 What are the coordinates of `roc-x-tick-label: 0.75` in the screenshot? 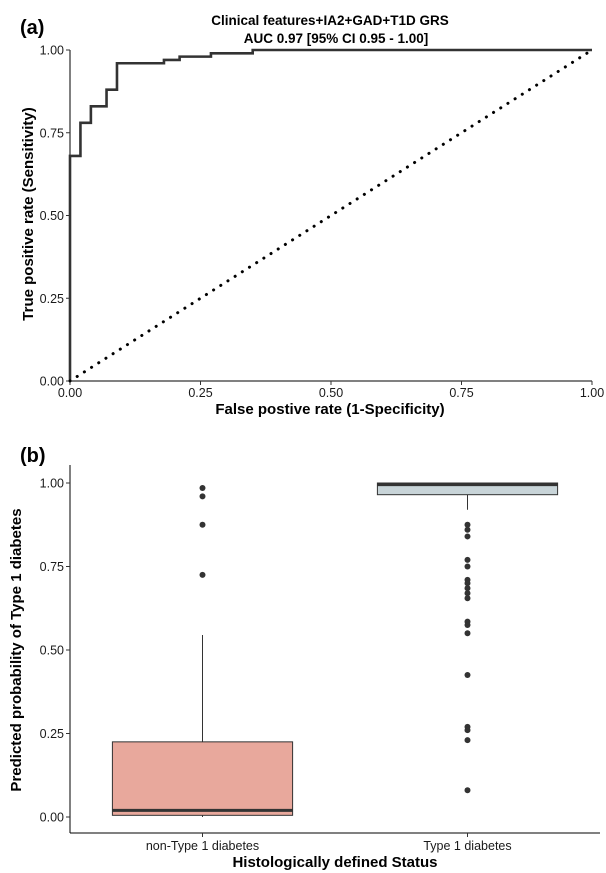 It's located at (461, 393).